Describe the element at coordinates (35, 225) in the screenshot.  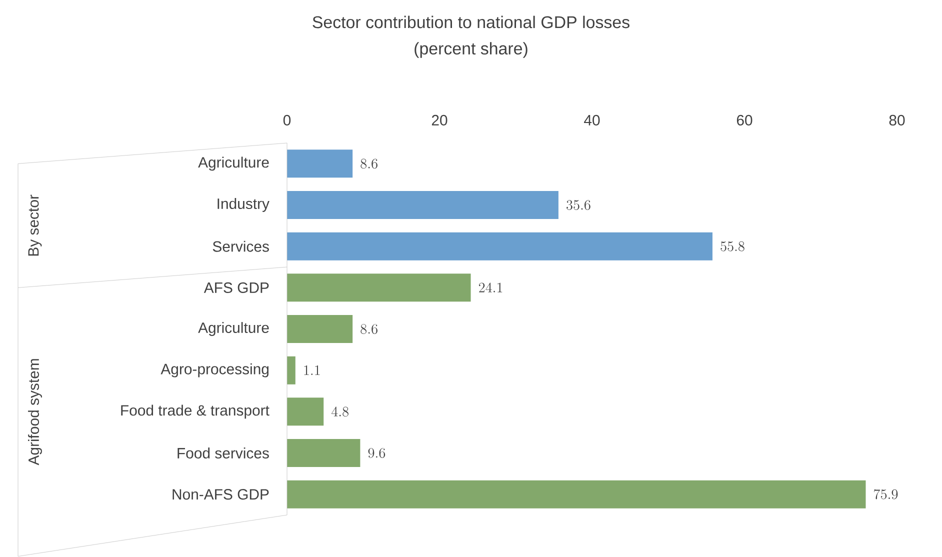
I see `text: By sector` at that location.